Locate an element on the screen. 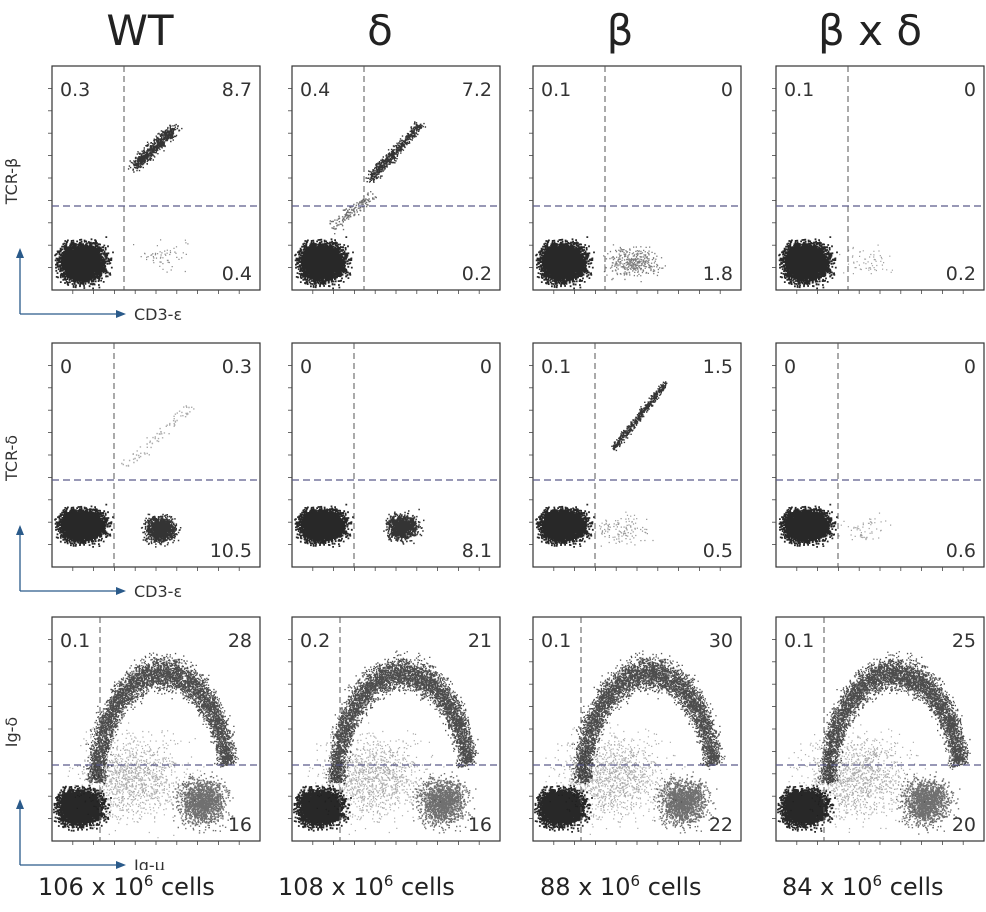  dot-plot-1-beta: 0.1 0 1.8 is located at coordinates (635, 179).